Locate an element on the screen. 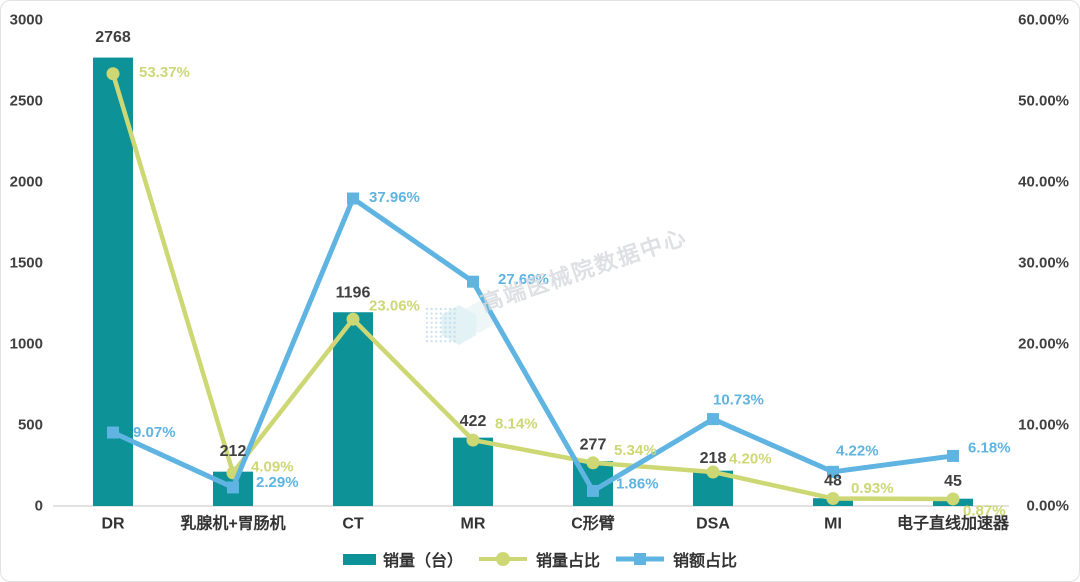  legend-line-square-icon is located at coordinates (640, 559).